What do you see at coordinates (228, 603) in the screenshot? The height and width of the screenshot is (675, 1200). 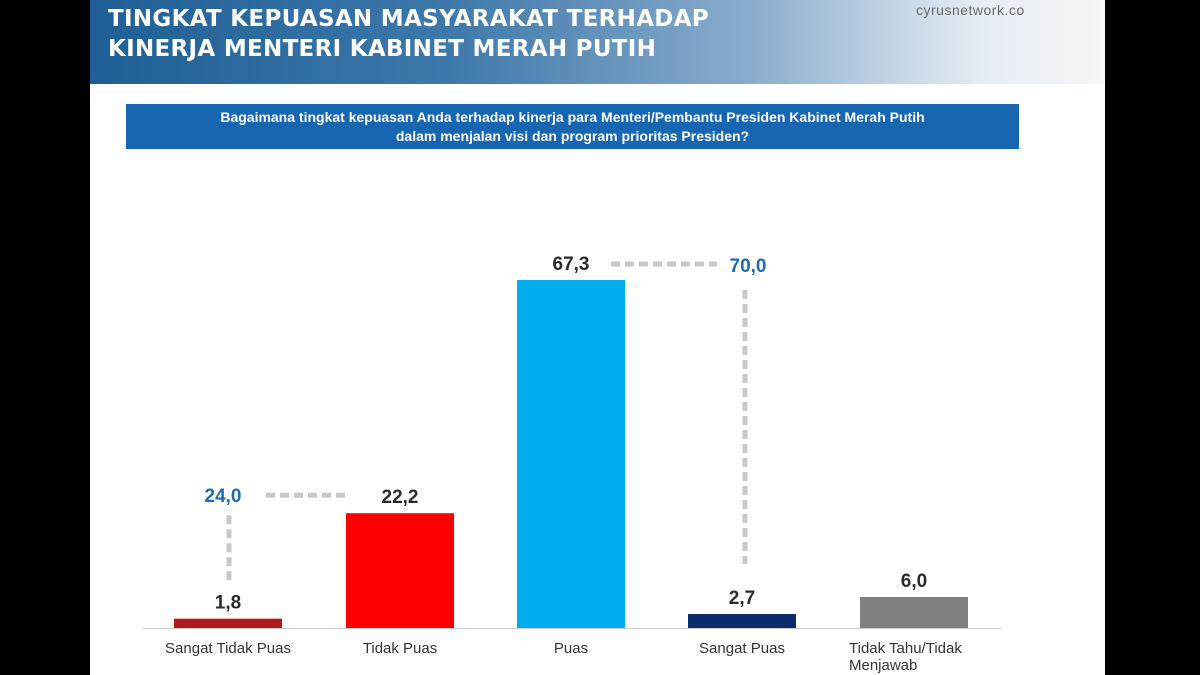 I see `value-label-sangat-tidak-puas: 1,8` at bounding box center [228, 603].